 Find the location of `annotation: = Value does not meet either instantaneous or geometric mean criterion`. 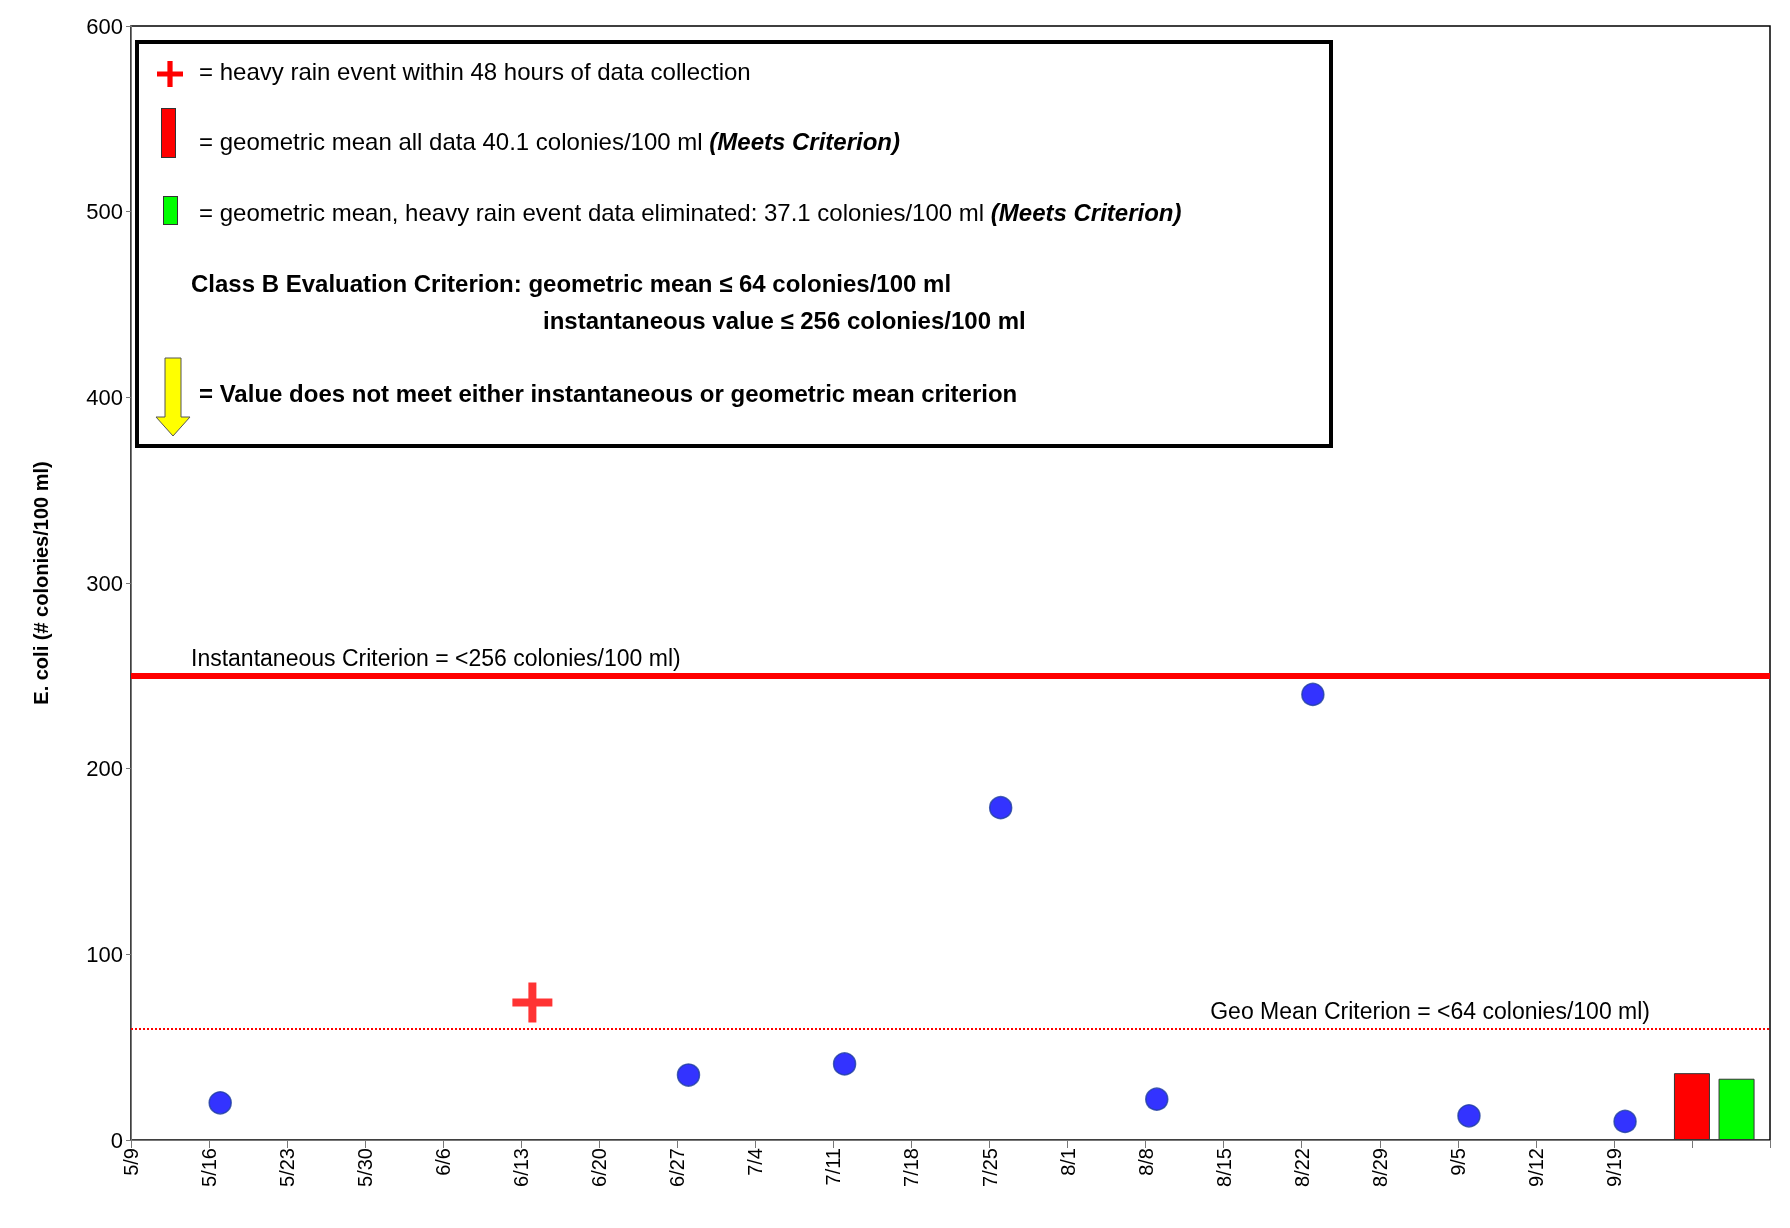

annotation: = Value does not meet either instantaneous or geometric mean criterion is located at coordinates (608, 394).